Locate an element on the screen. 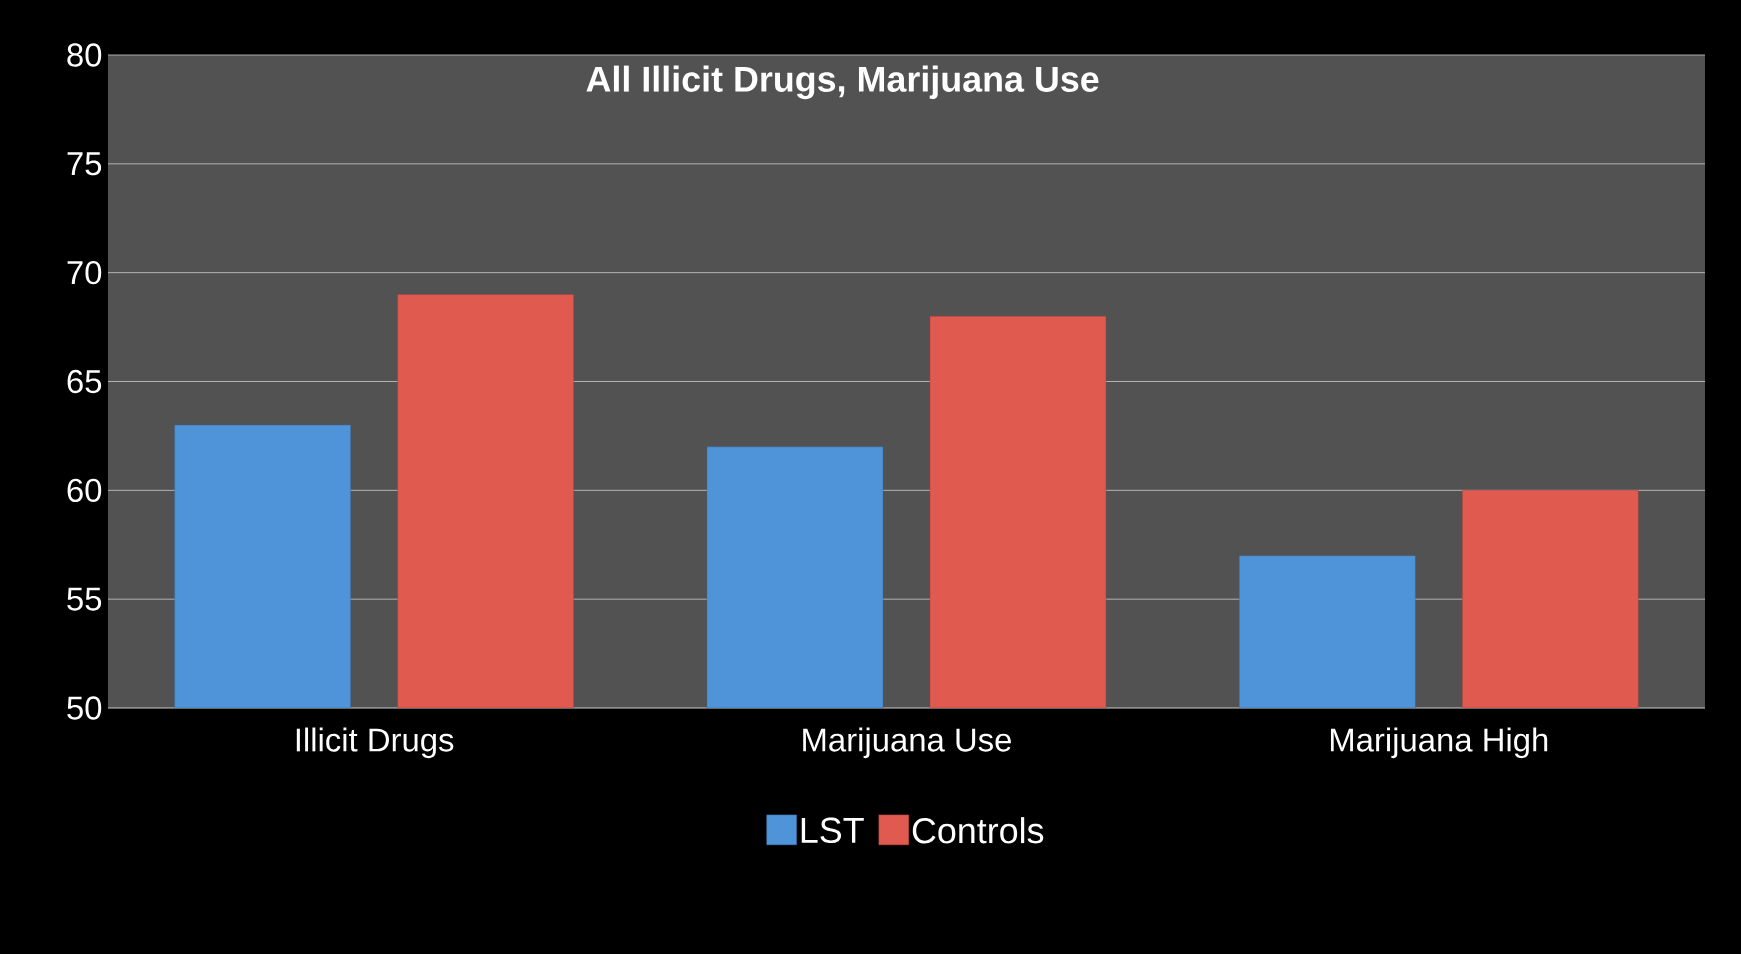  y-tick-label: 55 is located at coordinates (84, 599).